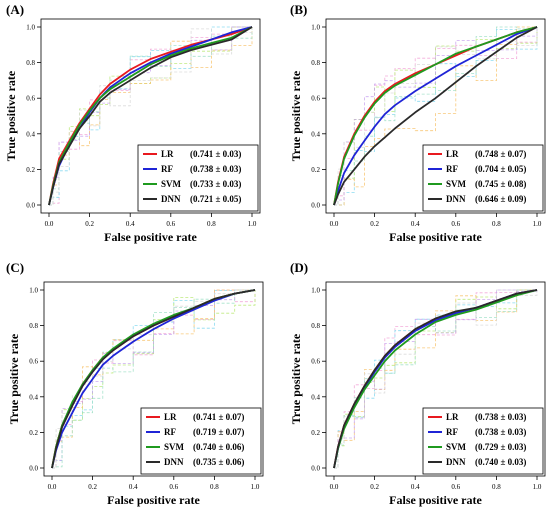 This screenshot has height=510, width=550. Describe the element at coordinates (218, 432) in the screenshot. I see `legend-auc-value: (0.719 ± 0.07)` at that location.